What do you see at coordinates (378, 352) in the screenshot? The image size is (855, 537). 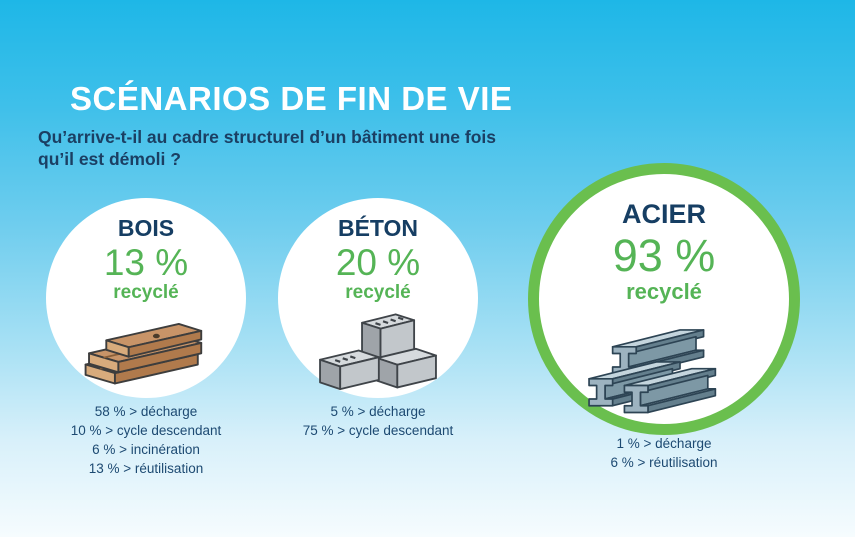 I see `concrete-blocks-icon` at bounding box center [378, 352].